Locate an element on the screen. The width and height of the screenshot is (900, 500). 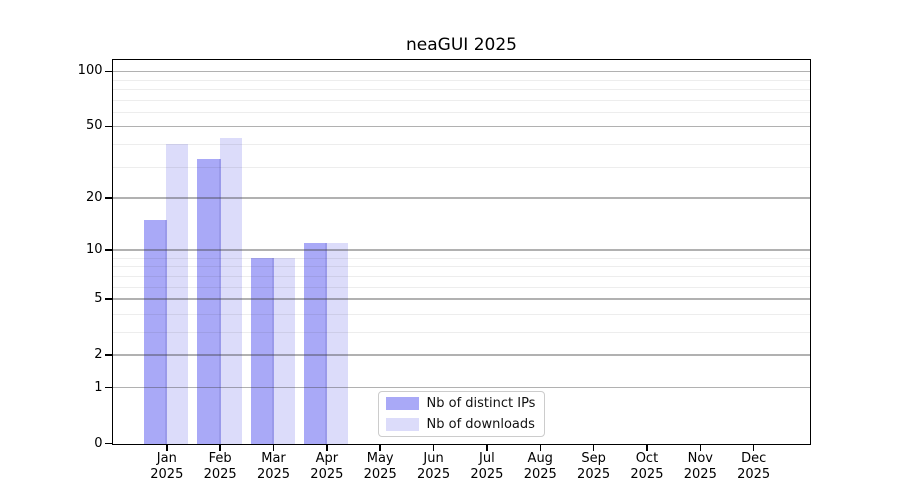
x-tick-label-jan: Jan 2025 is located at coordinates (167, 466).